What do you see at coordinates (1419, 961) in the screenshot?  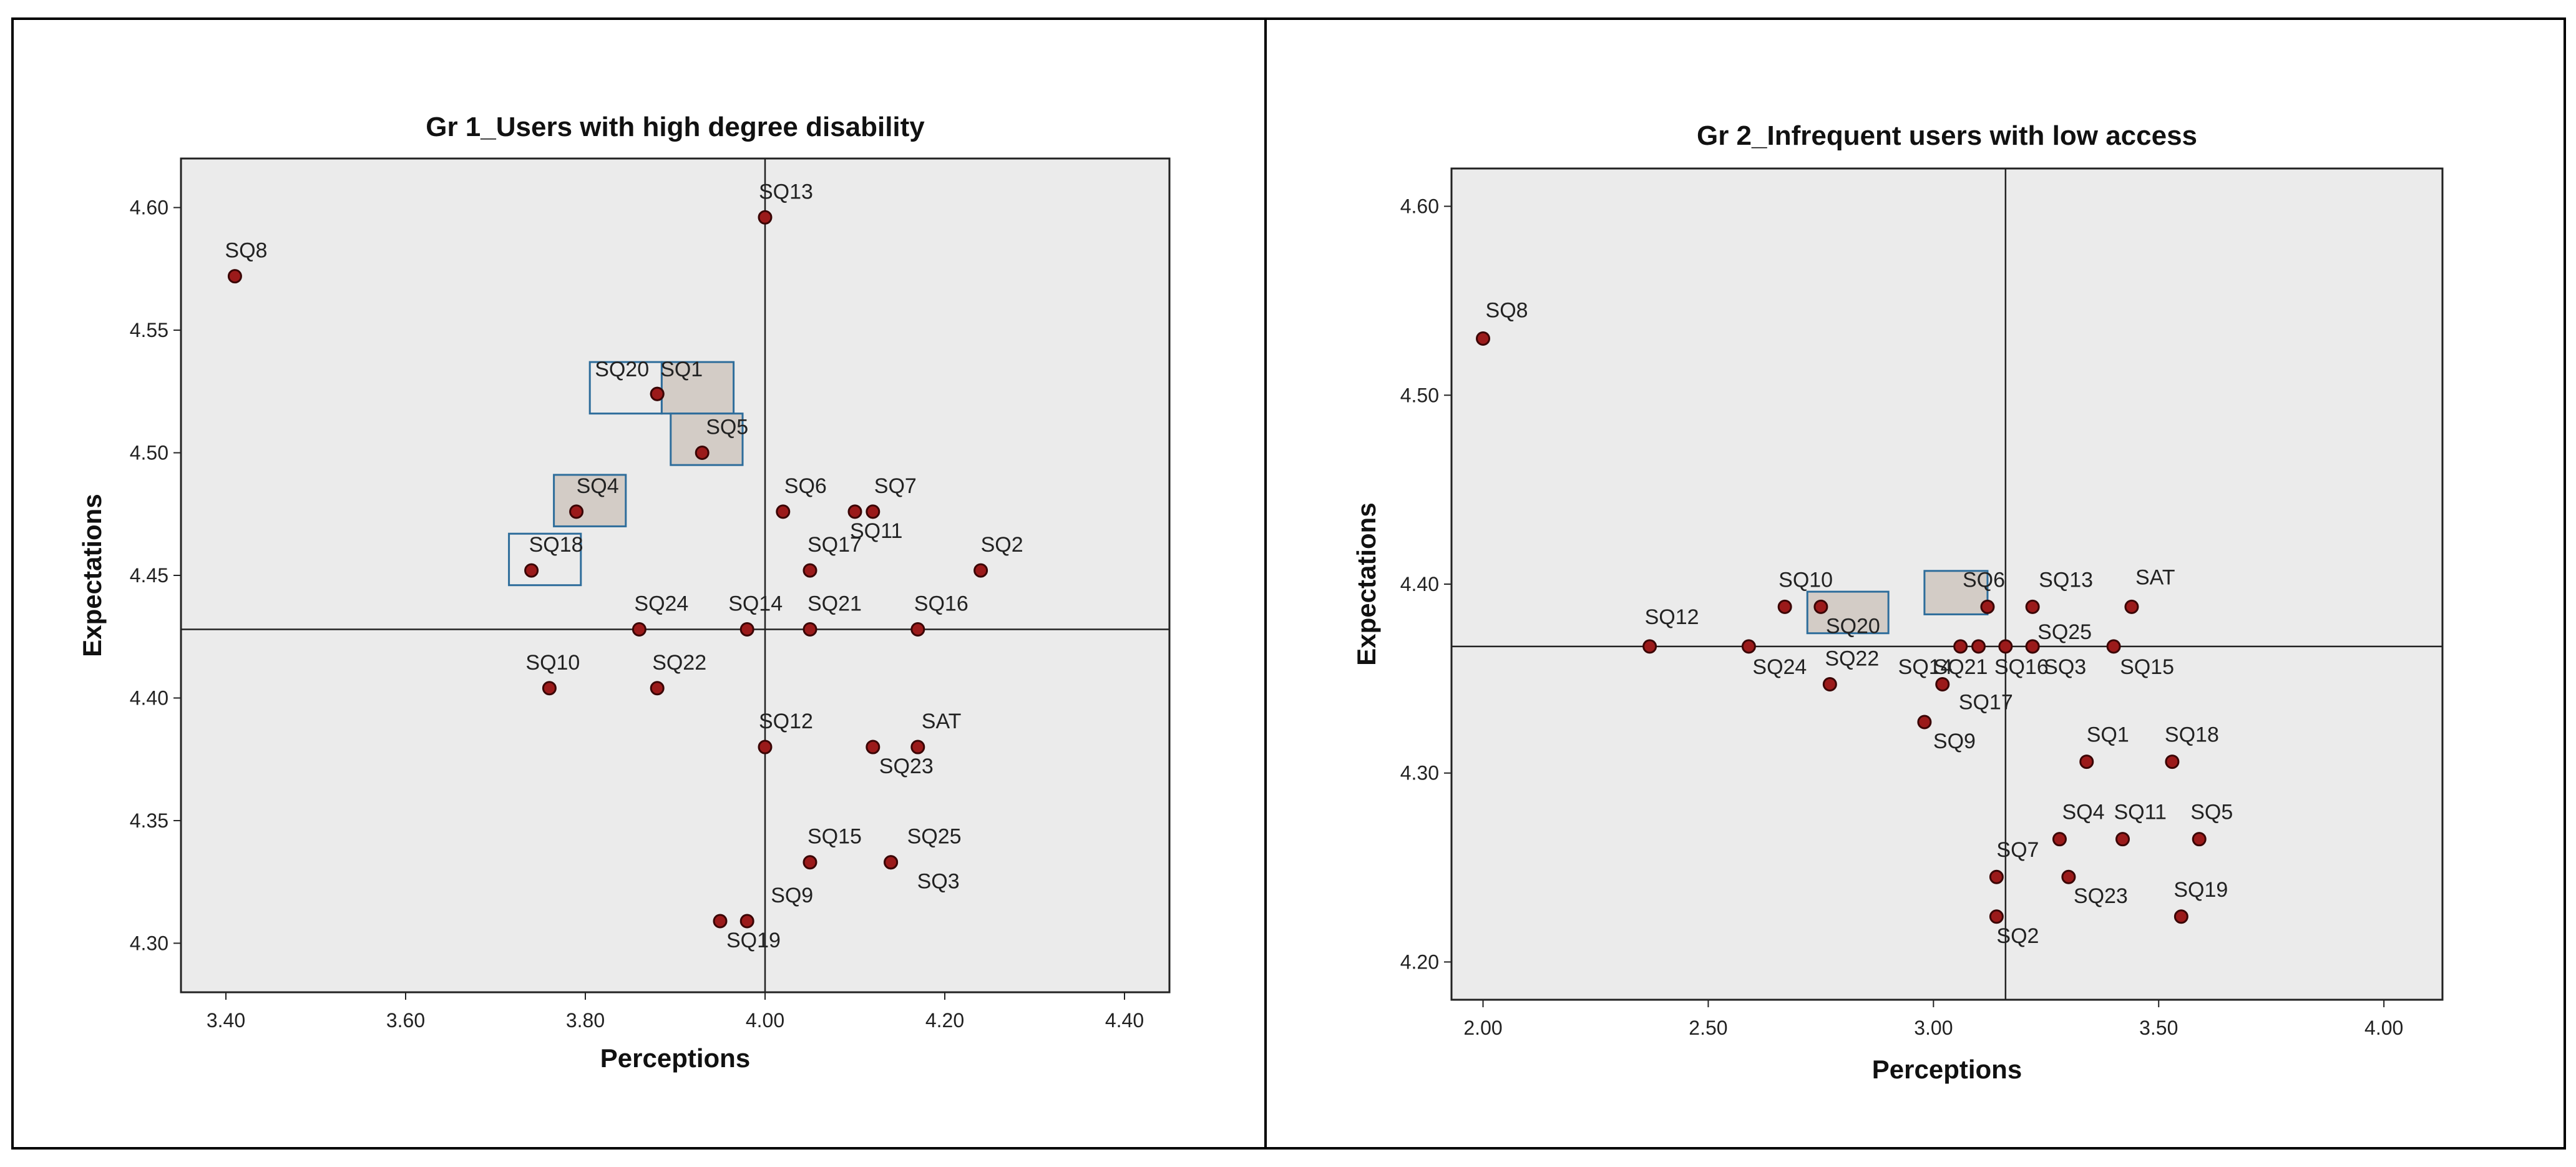 I see `y-tick-label: 4.20` at bounding box center [1419, 961].